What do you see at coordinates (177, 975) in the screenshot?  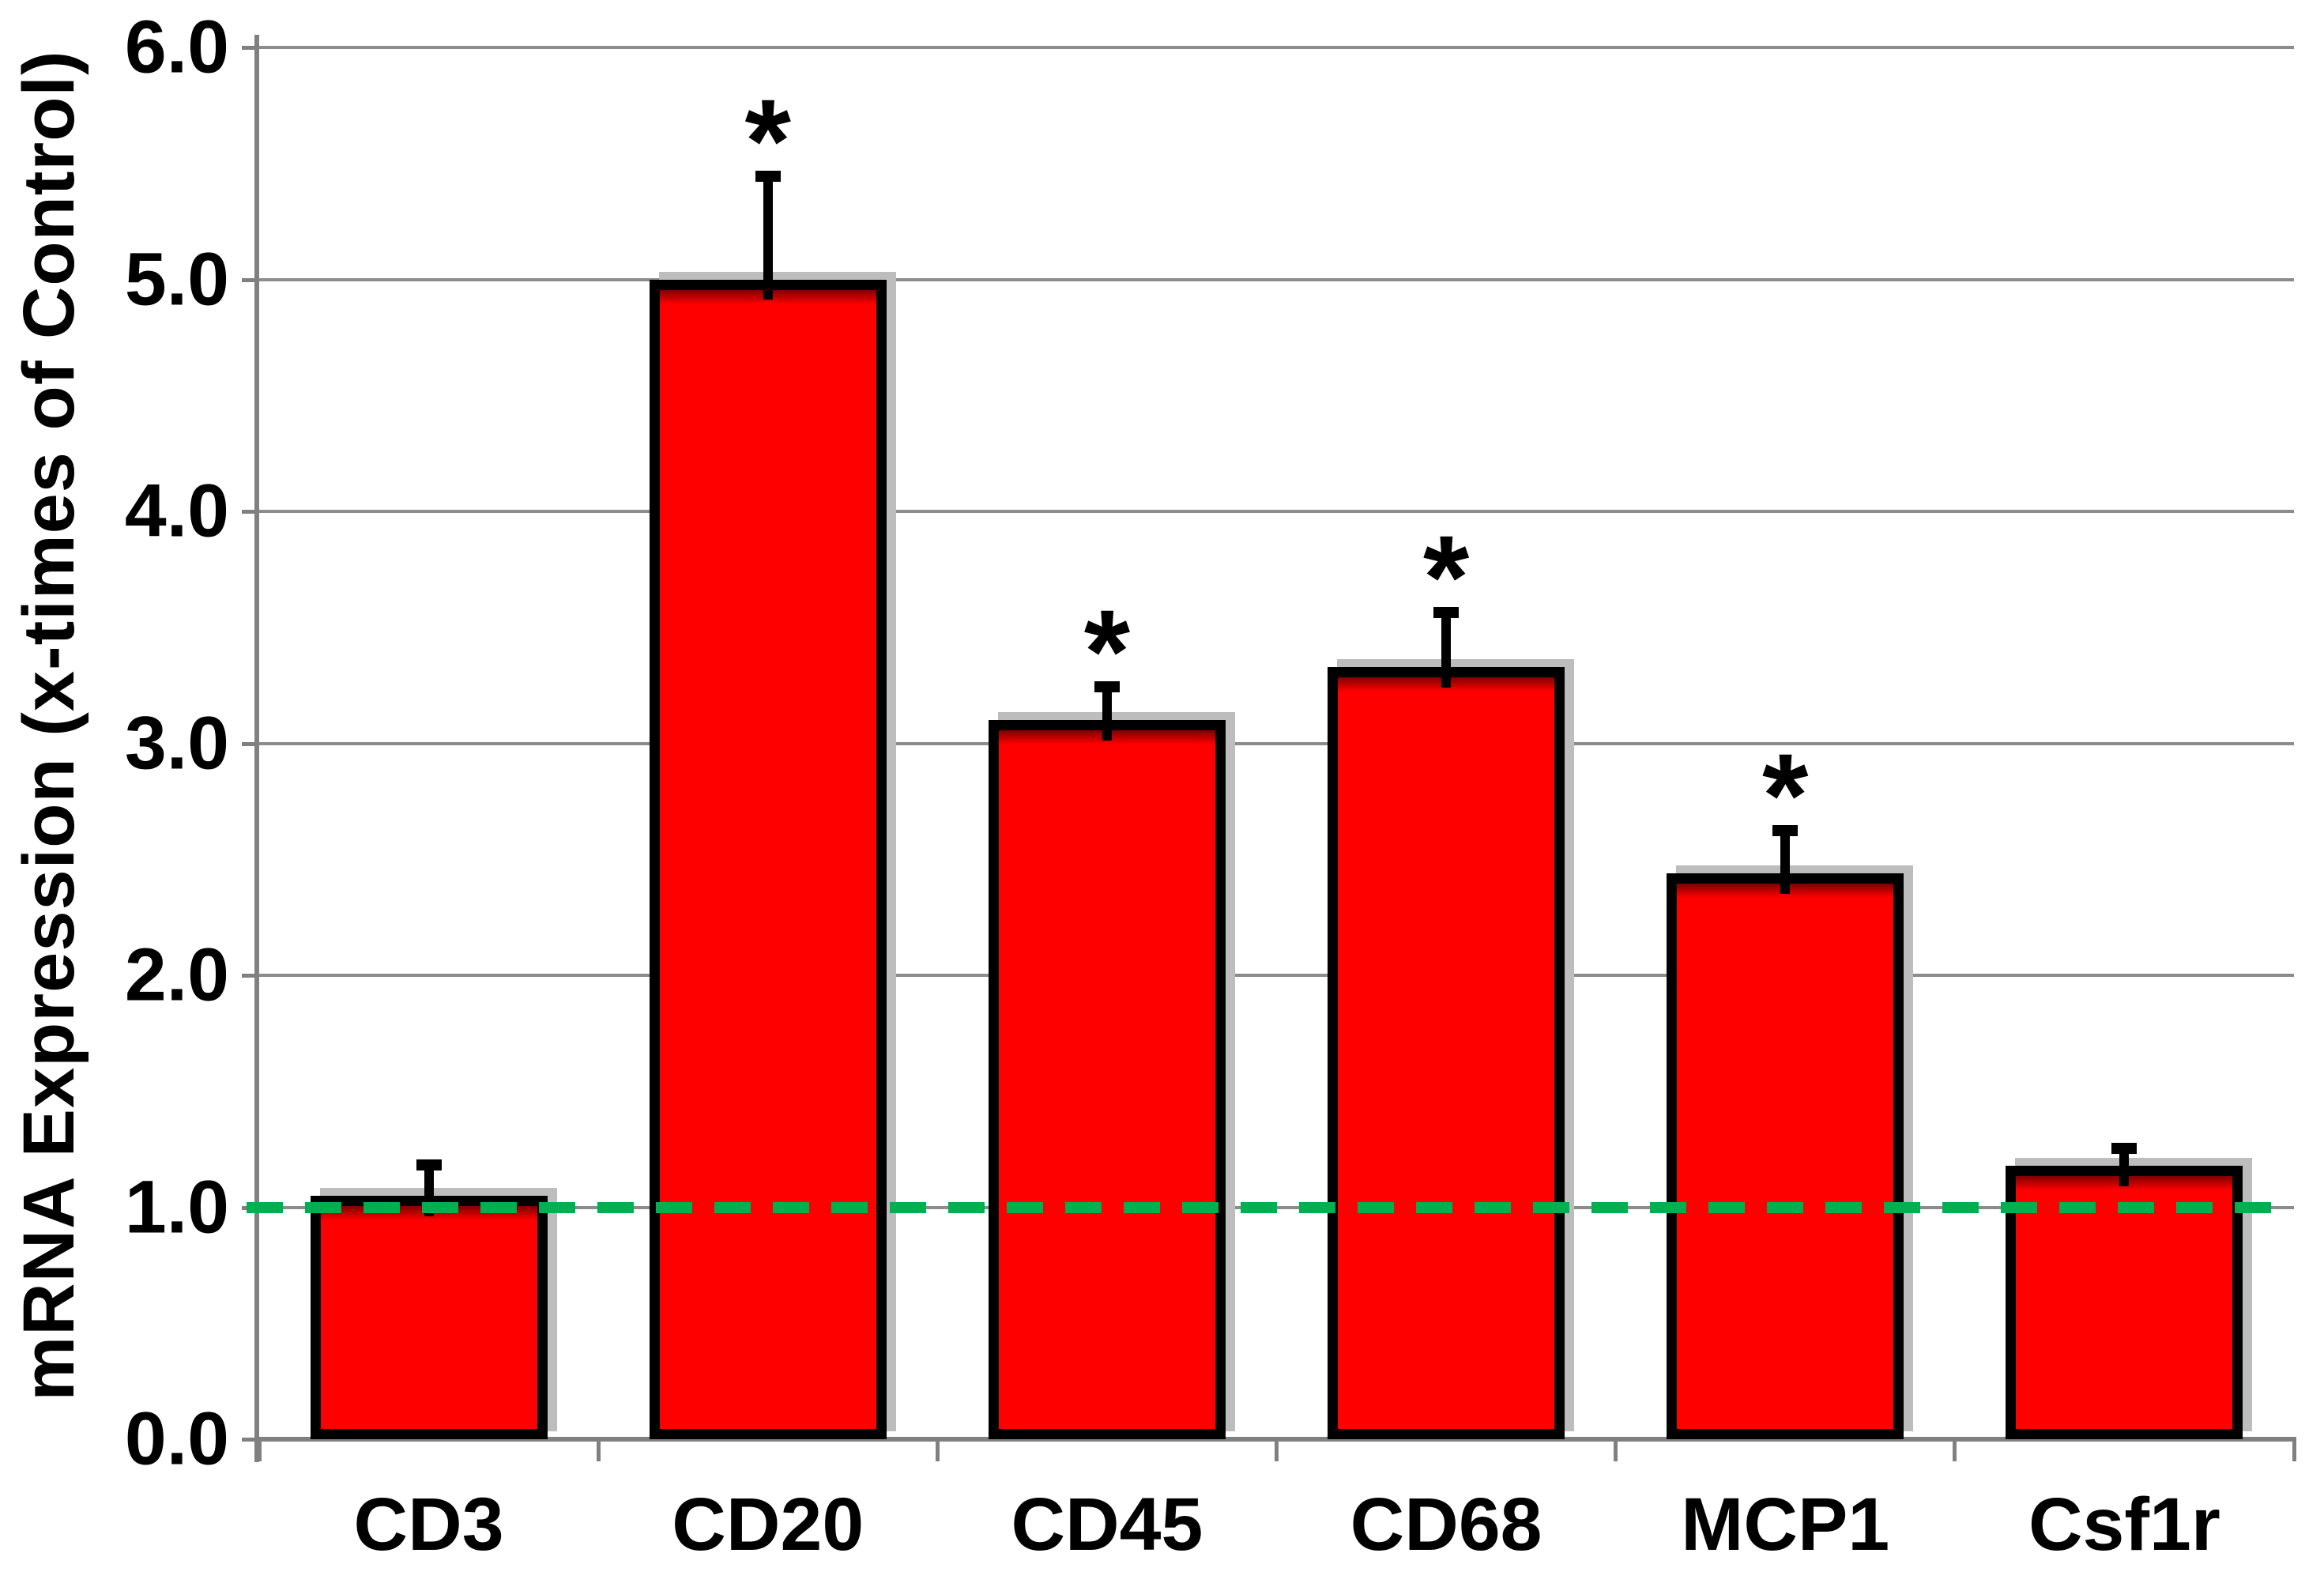 I see `y-tick-label: 2.0` at bounding box center [177, 975].